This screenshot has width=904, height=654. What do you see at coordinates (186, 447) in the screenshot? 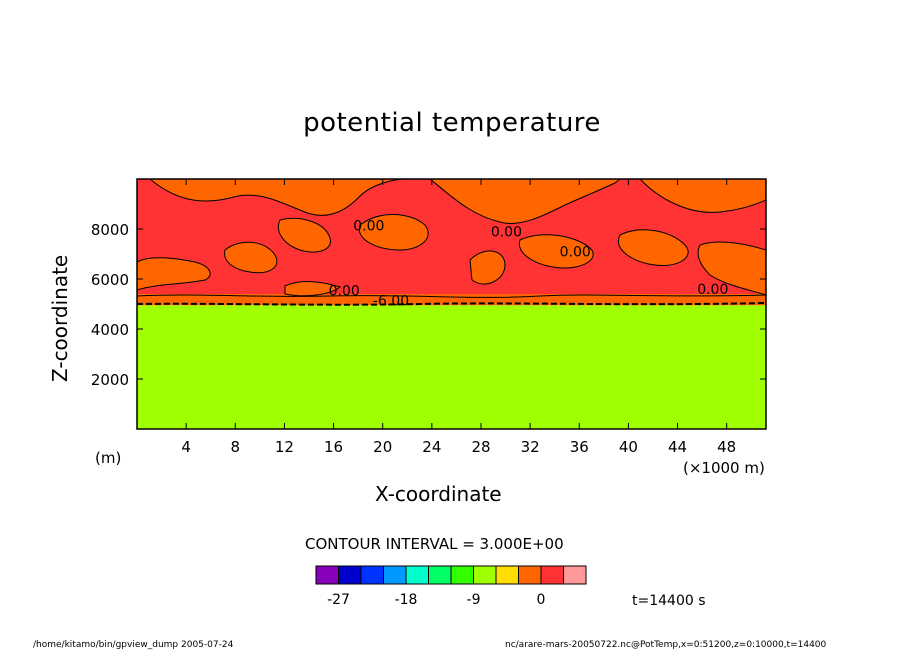
I see `x-tick-label-0: 4` at bounding box center [186, 447].